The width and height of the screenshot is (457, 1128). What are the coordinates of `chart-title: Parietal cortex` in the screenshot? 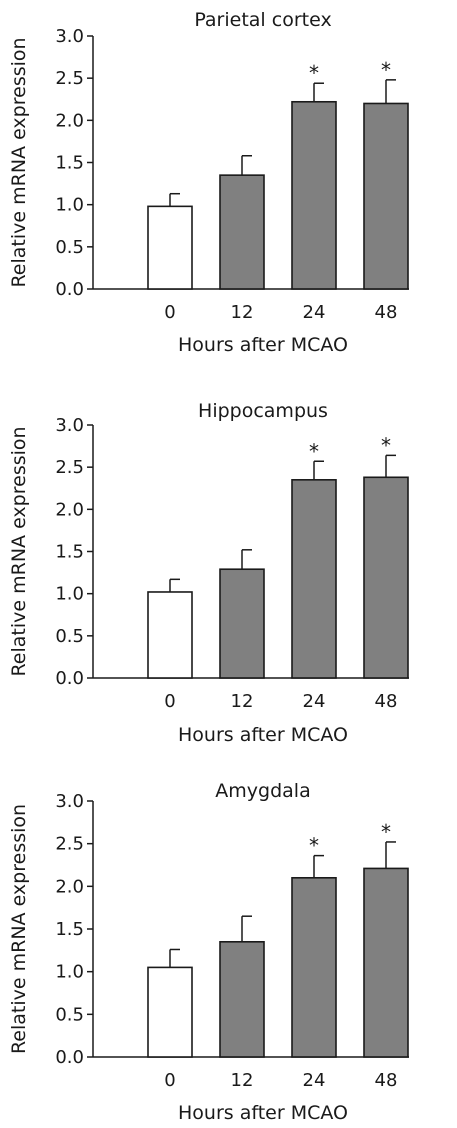 It's located at (262, 20).